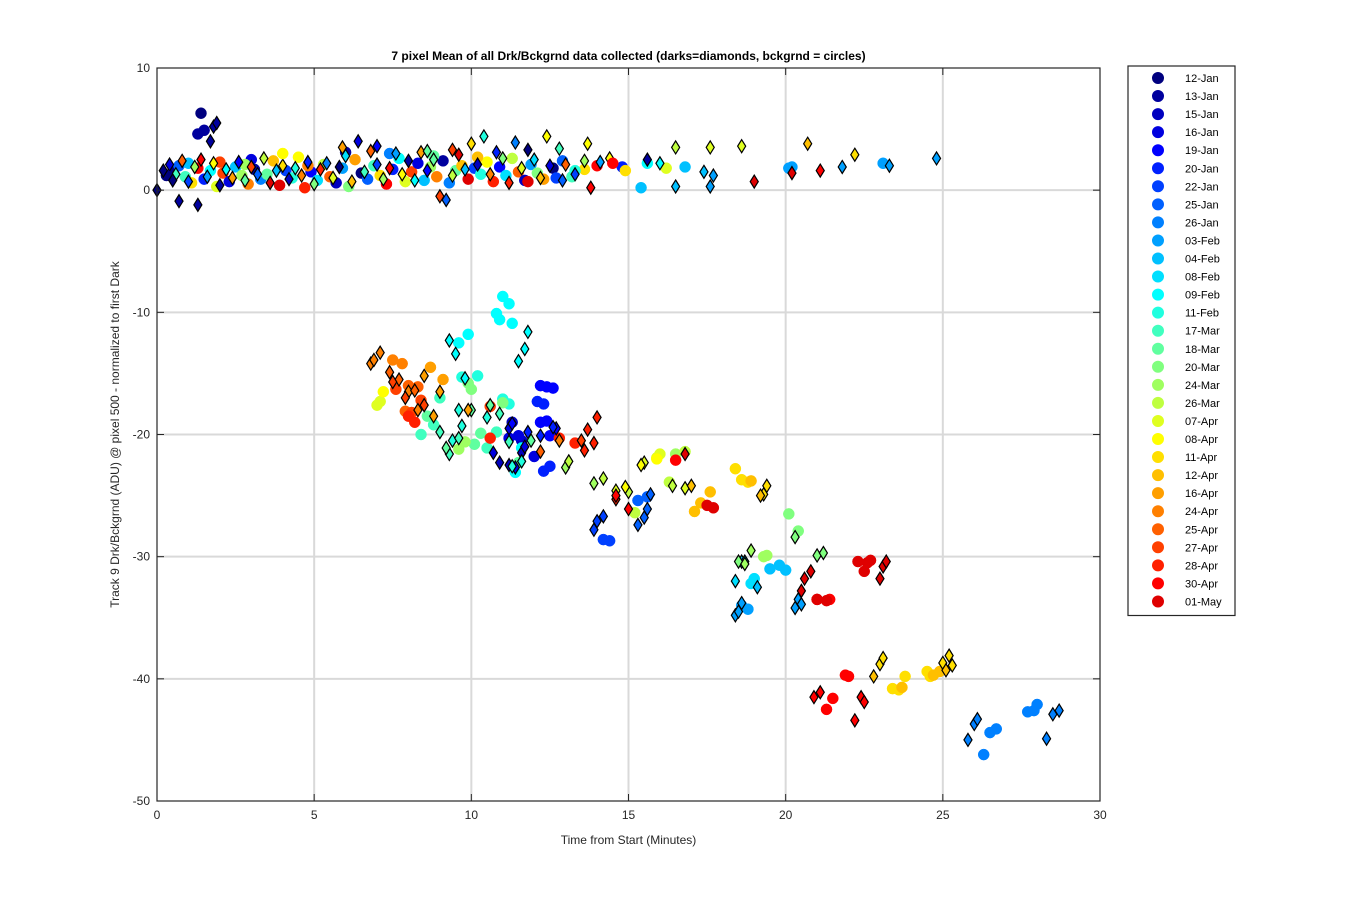 The image size is (1350, 900). I want to click on legend-entry: 08-Feb, so click(1202, 278).